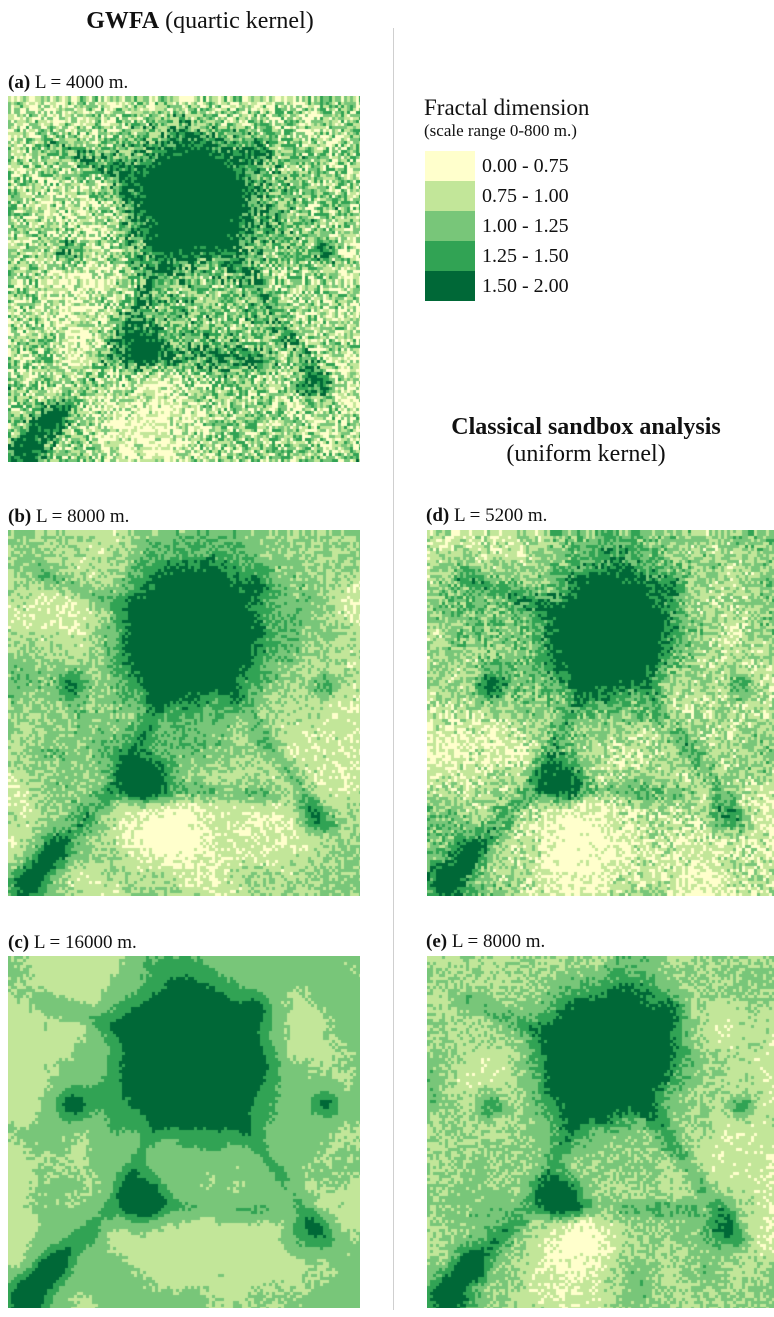 The height and width of the screenshot is (1317, 774). What do you see at coordinates (500, 130) in the screenshot?
I see `legend-subtitle: (scale range 0-800 m.)` at bounding box center [500, 130].